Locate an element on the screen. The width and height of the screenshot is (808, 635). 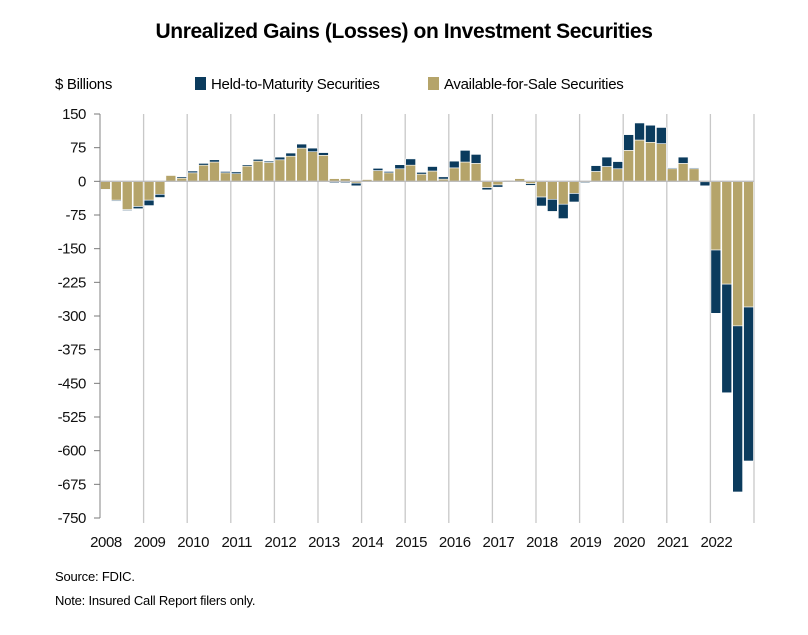
bar-available-for-sale: 2021Q2 Available-for-Sale Securities: 40 is located at coordinates (683, 172).